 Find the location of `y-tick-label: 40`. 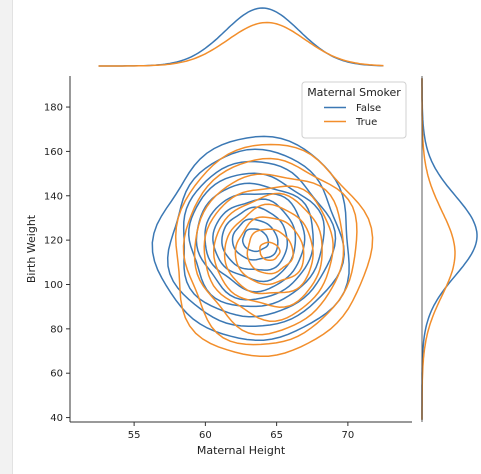

y-tick-label: 40 is located at coordinates (56, 418).